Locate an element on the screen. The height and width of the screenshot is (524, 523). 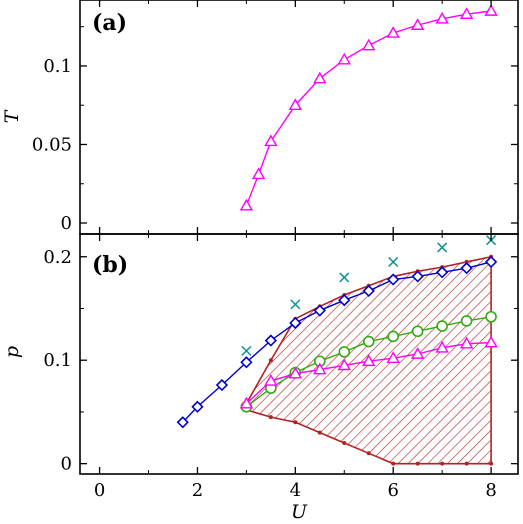
panel-a-ylabel: T is located at coordinates (12, 116).